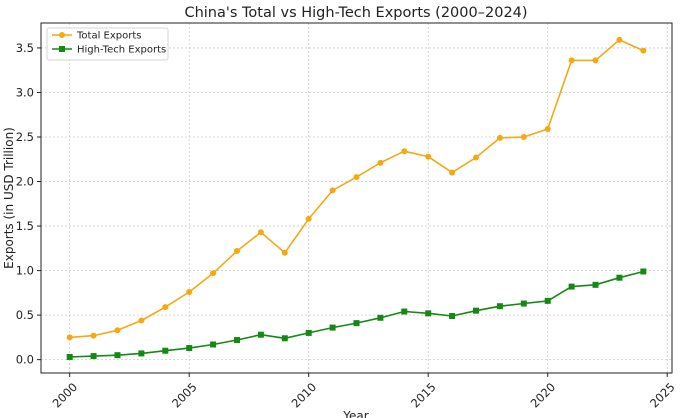 This screenshot has height=418, width=686. What do you see at coordinates (25, 271) in the screenshot?
I see `y-tick-label: 1.0` at bounding box center [25, 271].